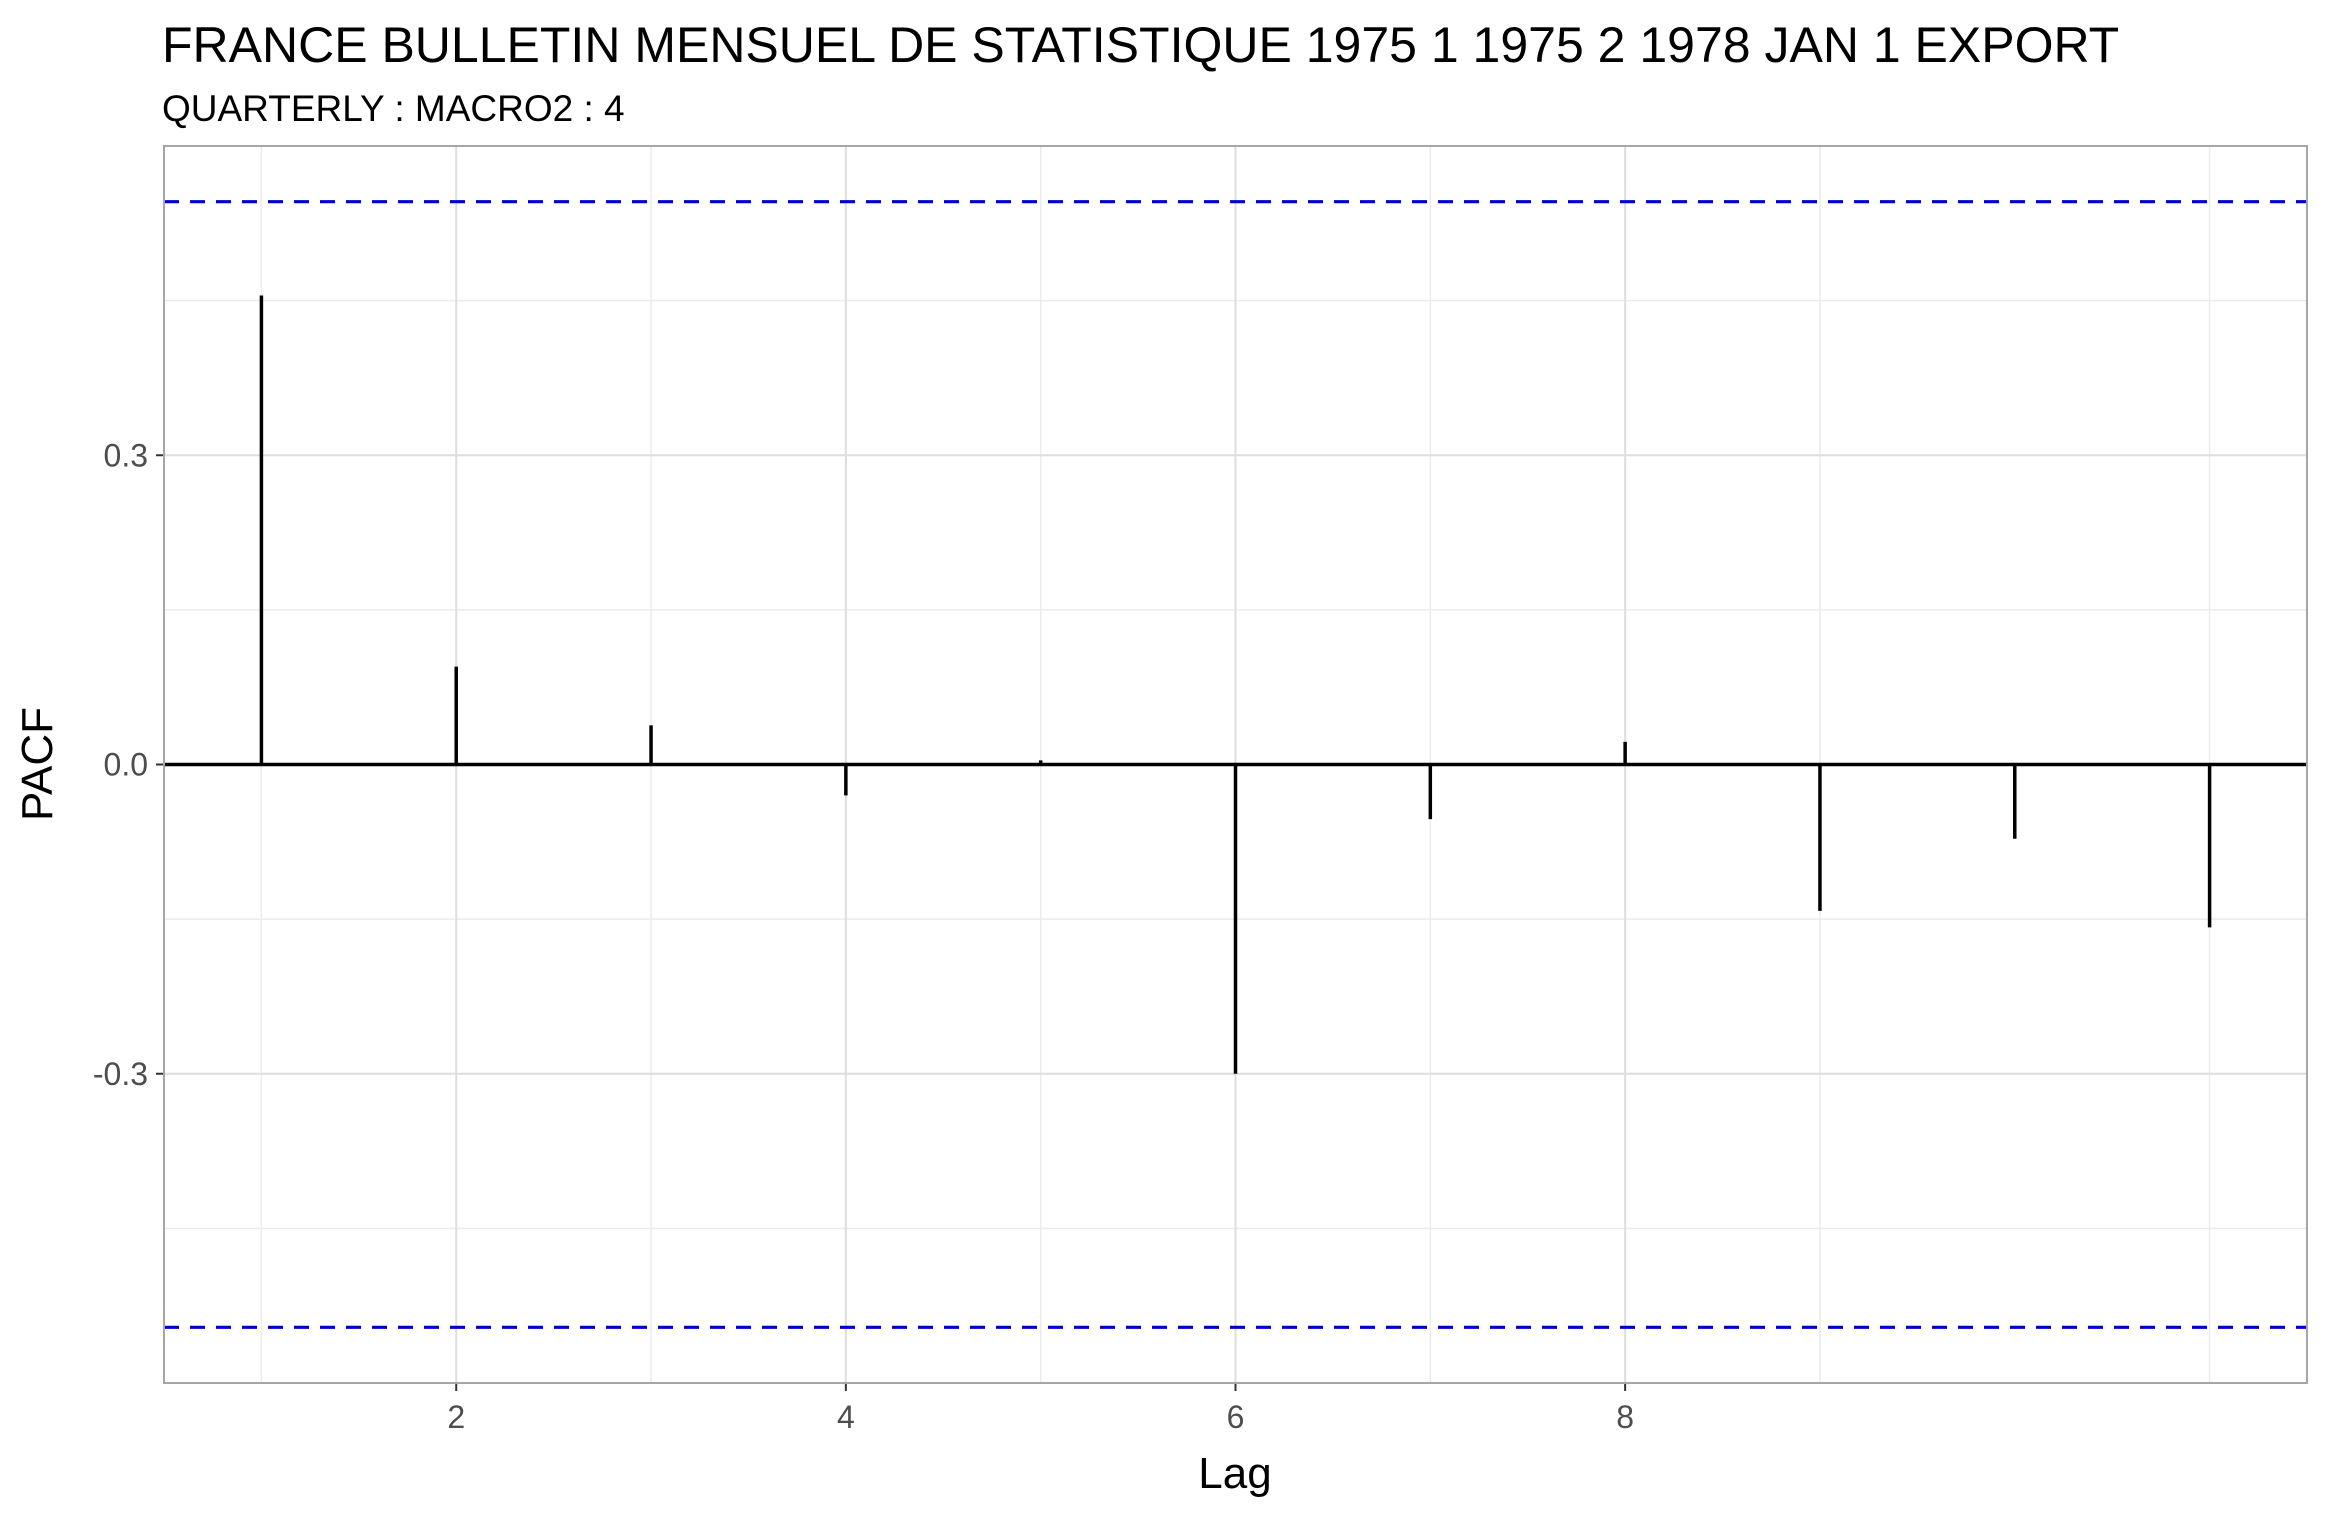  Describe the element at coordinates (1234, 1473) in the screenshot. I see `x-axis-title: Lag` at that location.